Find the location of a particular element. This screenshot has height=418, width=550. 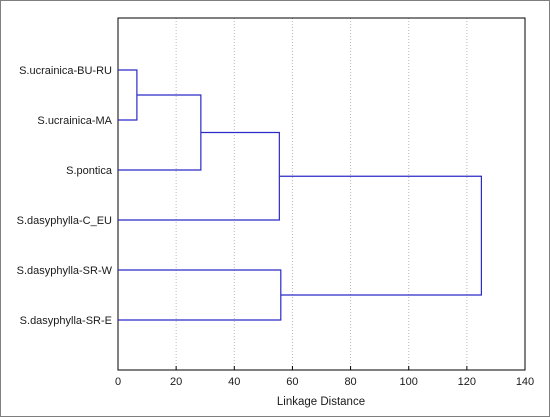

x-tick-label: 20 is located at coordinates (176, 382).